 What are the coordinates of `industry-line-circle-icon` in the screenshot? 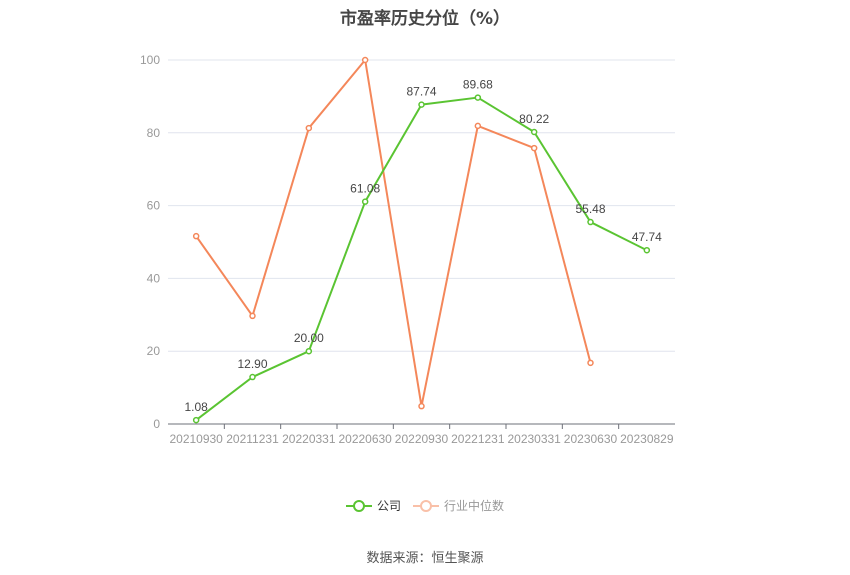 It's located at (426, 505).